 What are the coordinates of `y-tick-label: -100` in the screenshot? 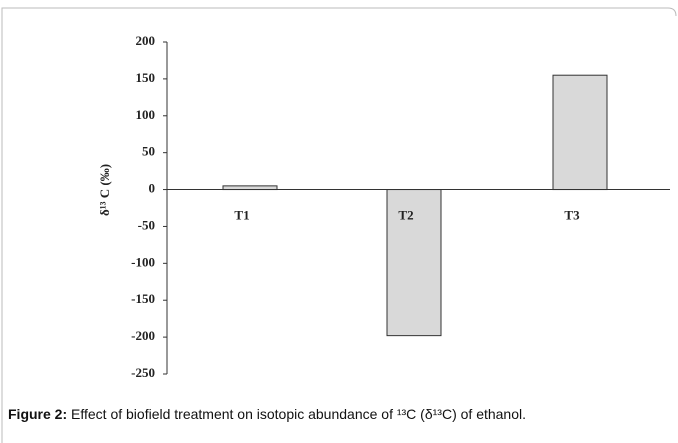 It's located at (143, 261).